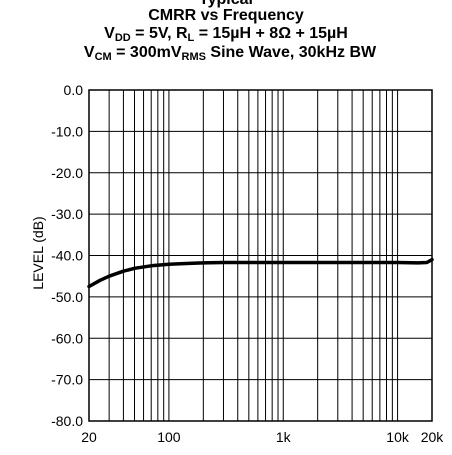 The width and height of the screenshot is (452, 455). I want to click on y-tick-label: 0.0, so click(74, 90).